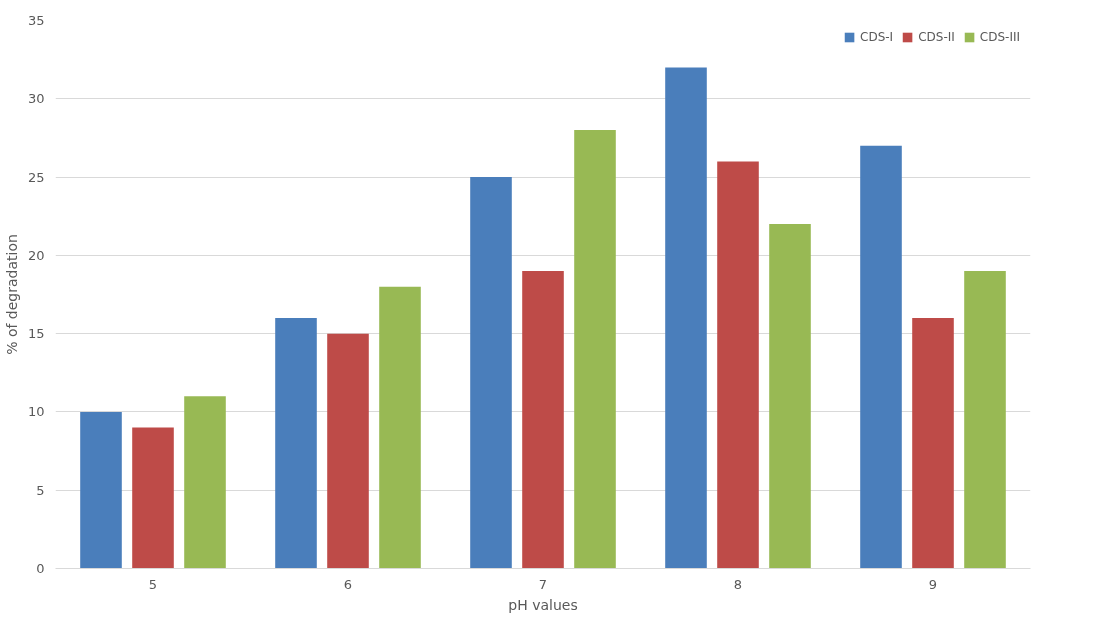 This screenshot has width=1098, height=633. Describe the element at coordinates (877, 37) in the screenshot. I see `legend-label: CDS-I` at that location.